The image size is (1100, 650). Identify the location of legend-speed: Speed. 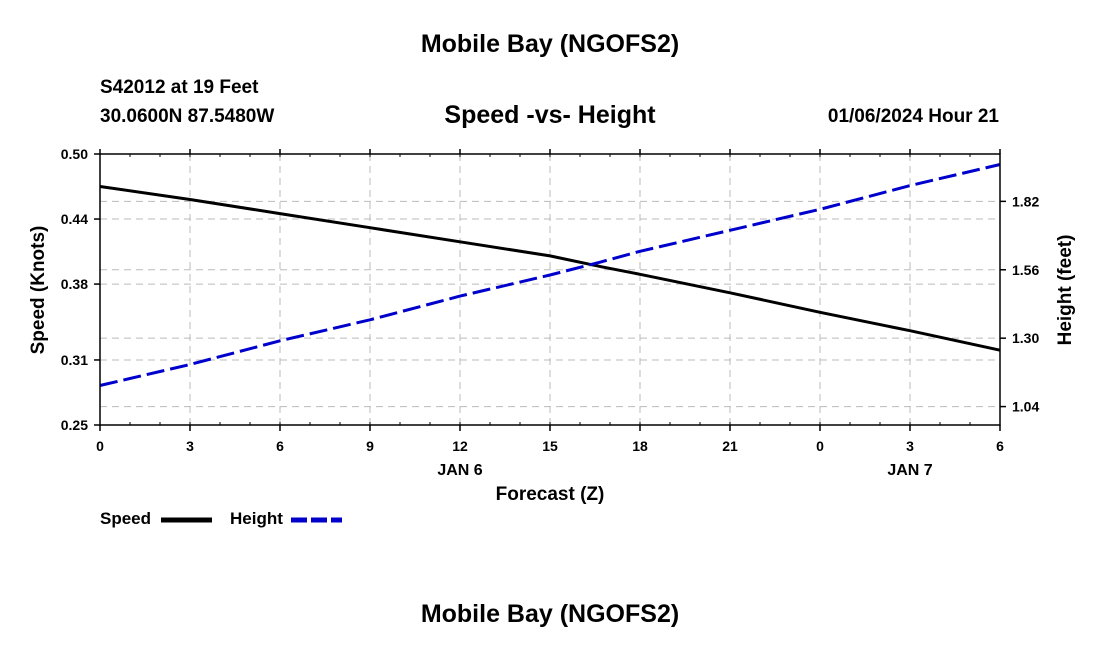
(125, 519).